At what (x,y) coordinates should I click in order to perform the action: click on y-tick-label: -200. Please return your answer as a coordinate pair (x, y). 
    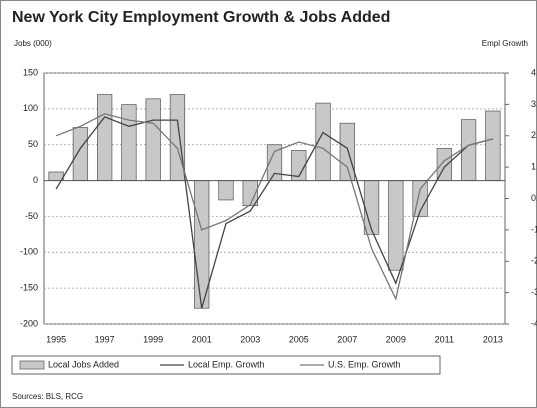
    Looking at the image, I should click on (29, 323).